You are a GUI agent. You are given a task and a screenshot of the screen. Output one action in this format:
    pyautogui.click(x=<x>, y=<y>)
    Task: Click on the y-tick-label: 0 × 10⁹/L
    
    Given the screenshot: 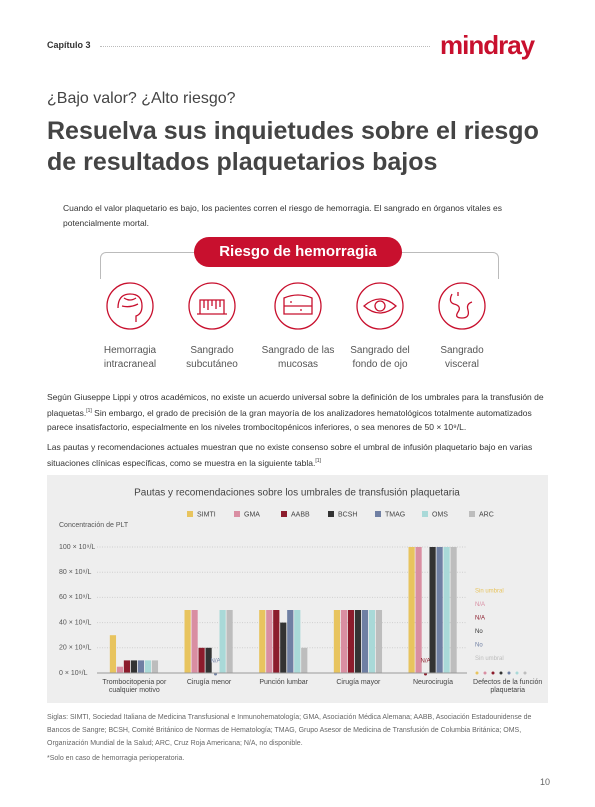 What is the action you would take?
    pyautogui.click(x=73, y=673)
    